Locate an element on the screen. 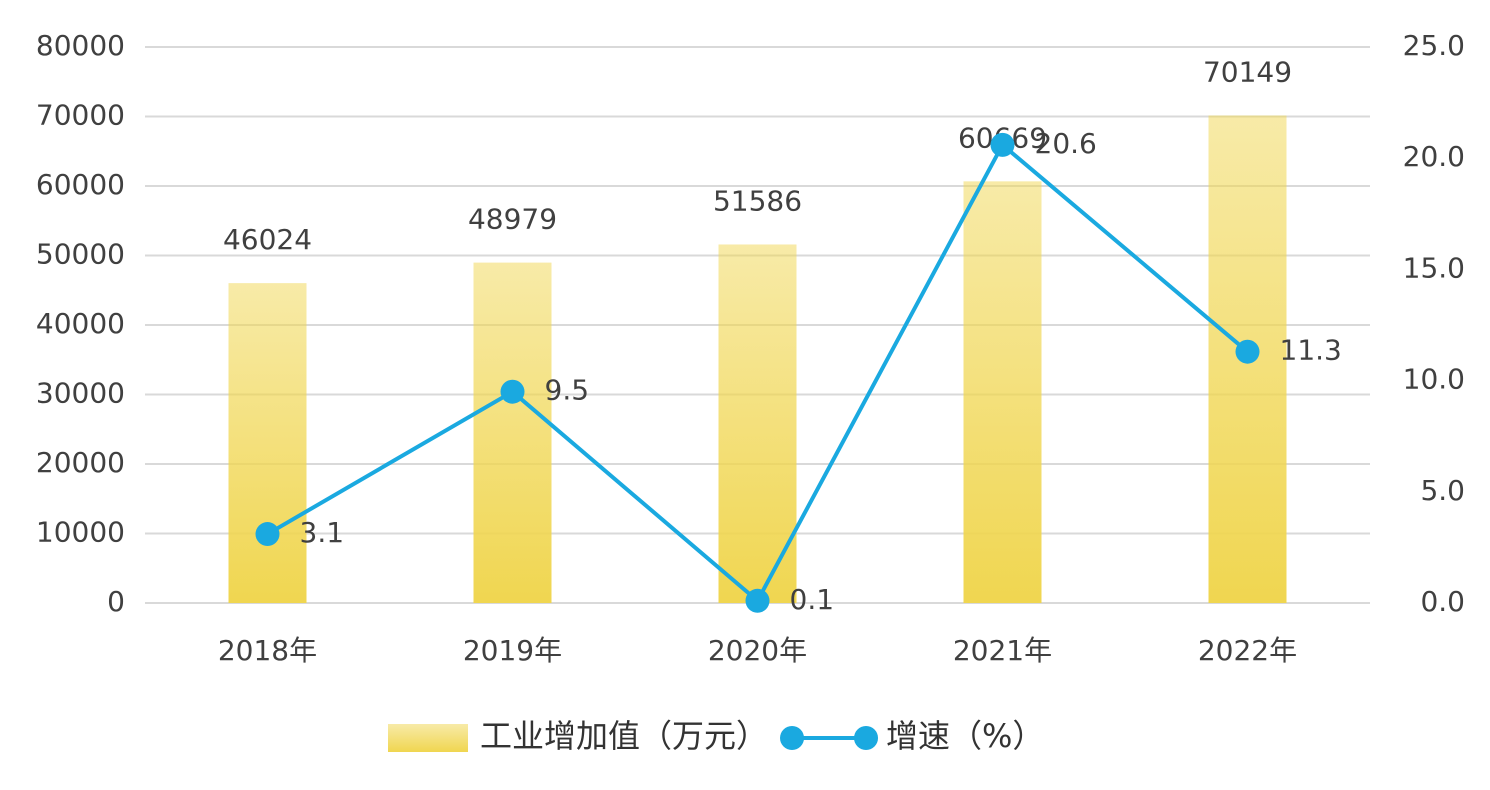 The height and width of the screenshot is (790, 1490). y-tick-label: 30000 is located at coordinates (80, 393).